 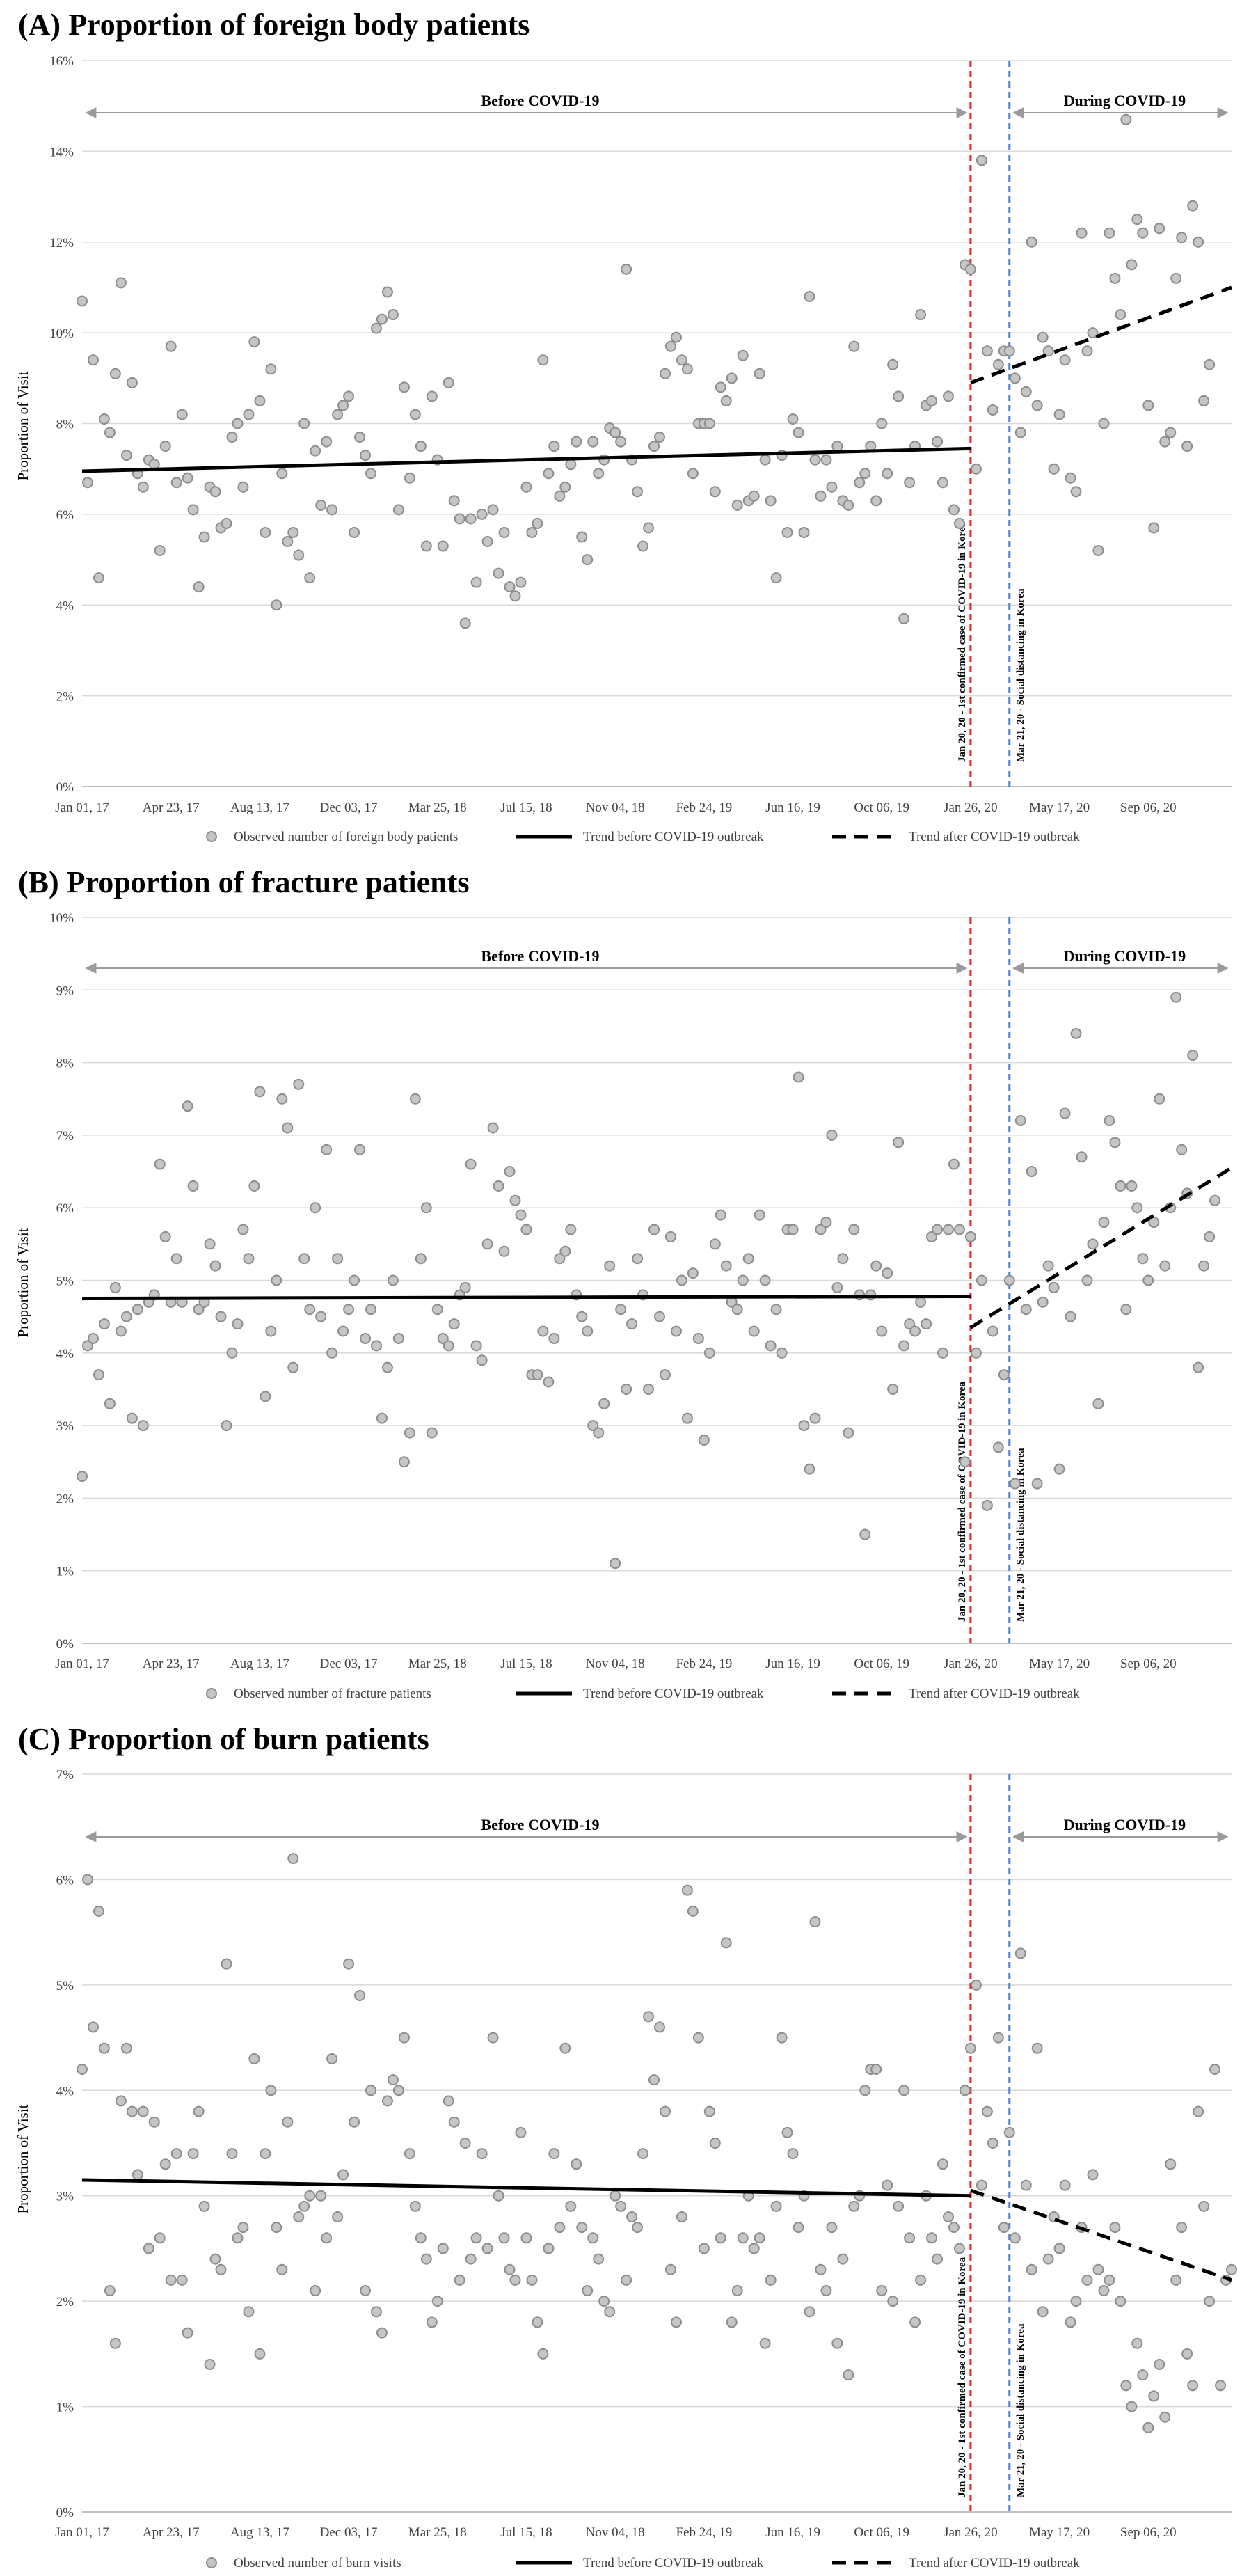 I want to click on panel-b-y-tick-label: 5%, so click(x=65, y=1281).